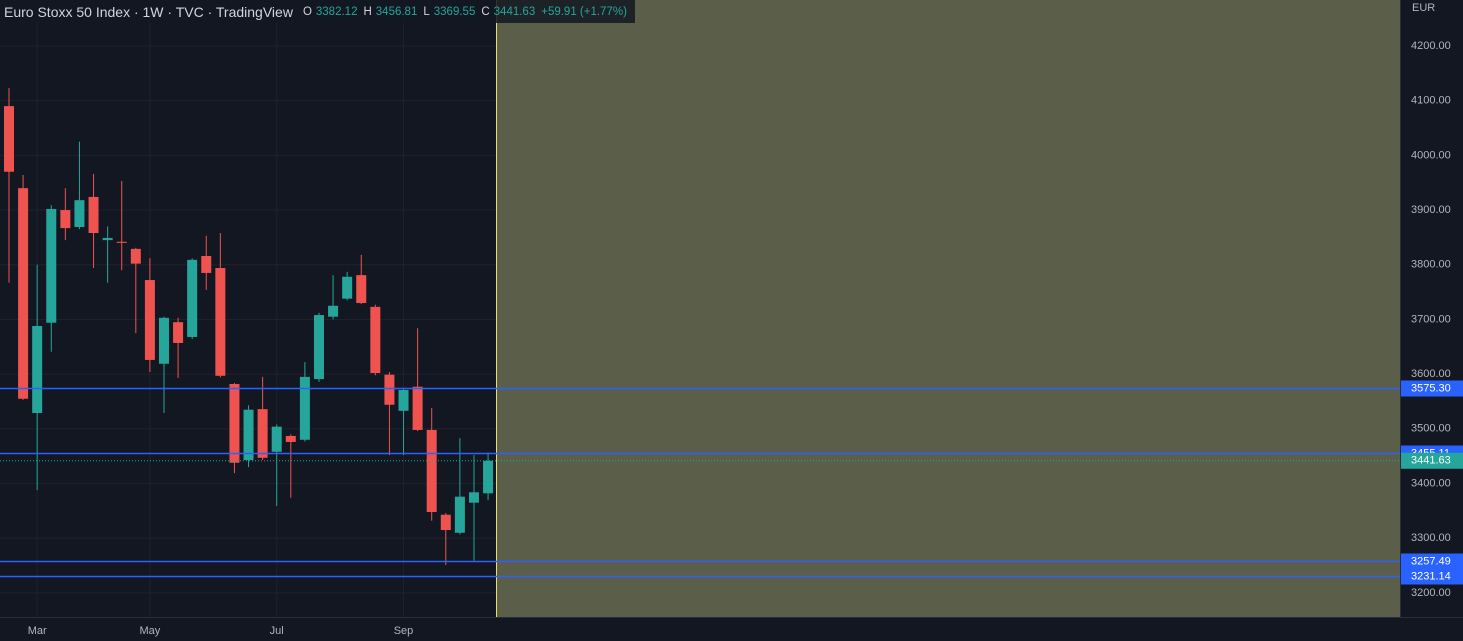 This screenshot has height=641, width=1463. What do you see at coordinates (307, 11) in the screenshot?
I see `open-key: O` at bounding box center [307, 11].